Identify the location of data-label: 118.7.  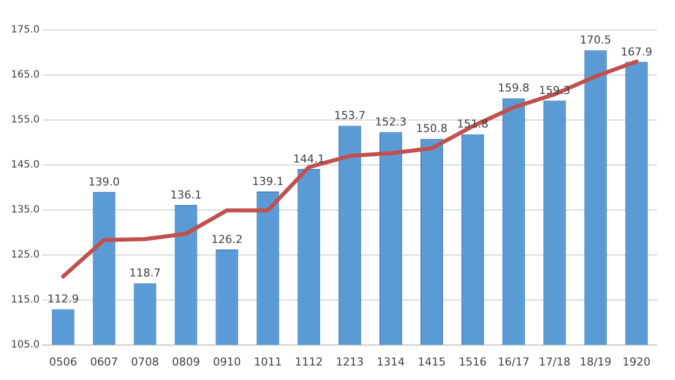
(145, 273).